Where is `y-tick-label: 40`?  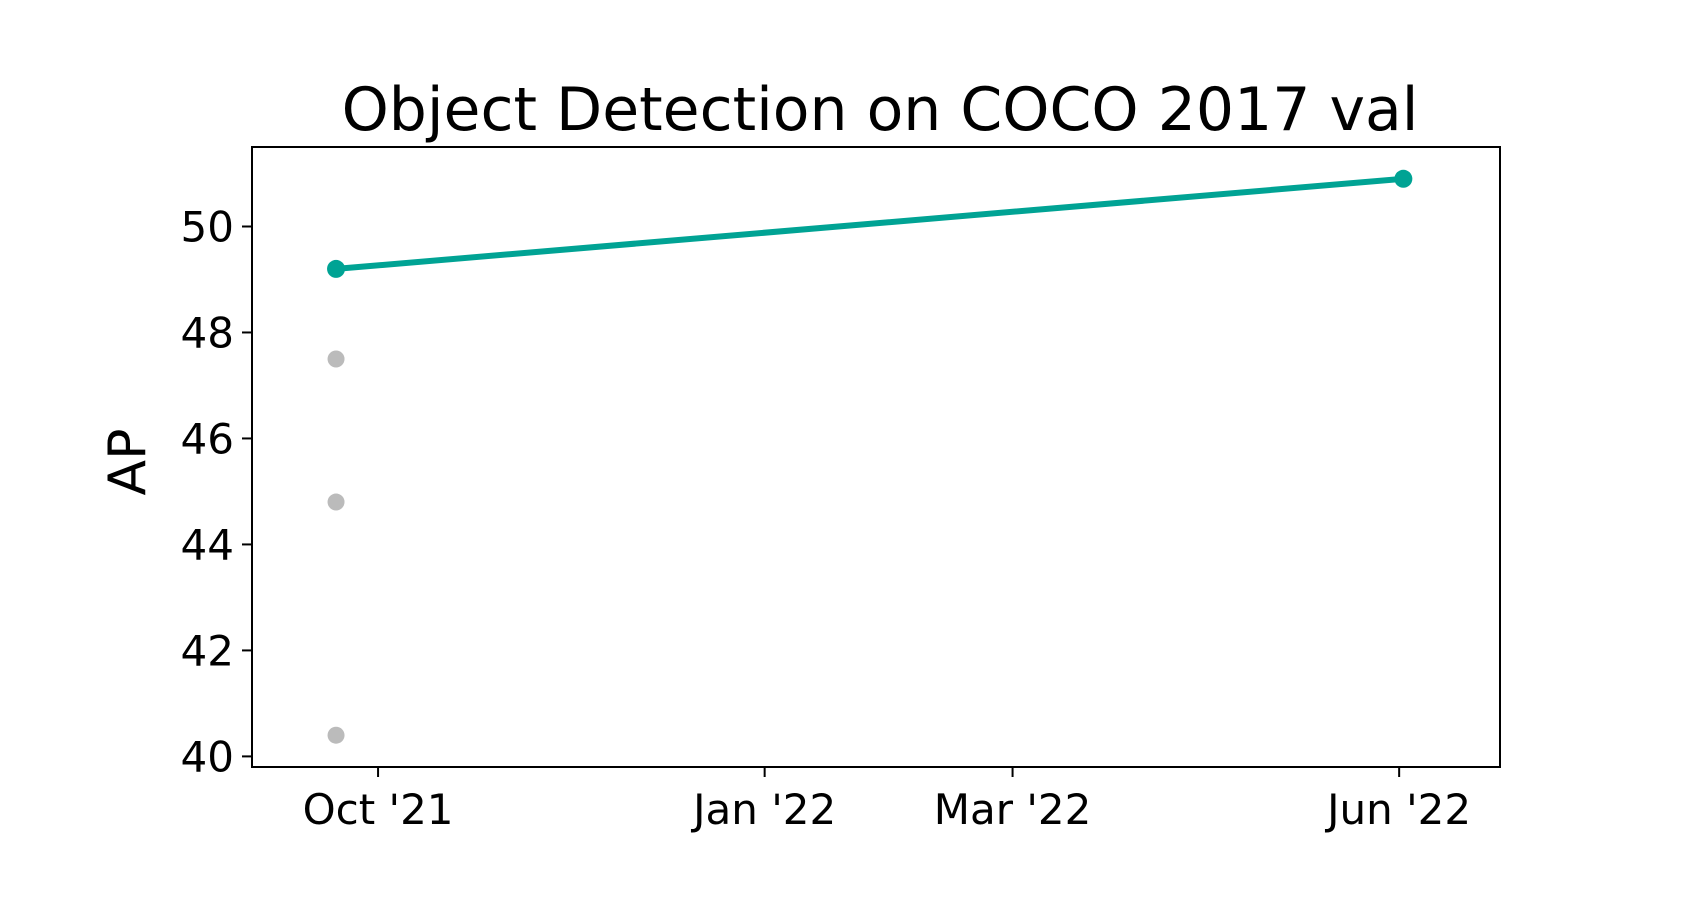
y-tick-label: 40 is located at coordinates (207, 756).